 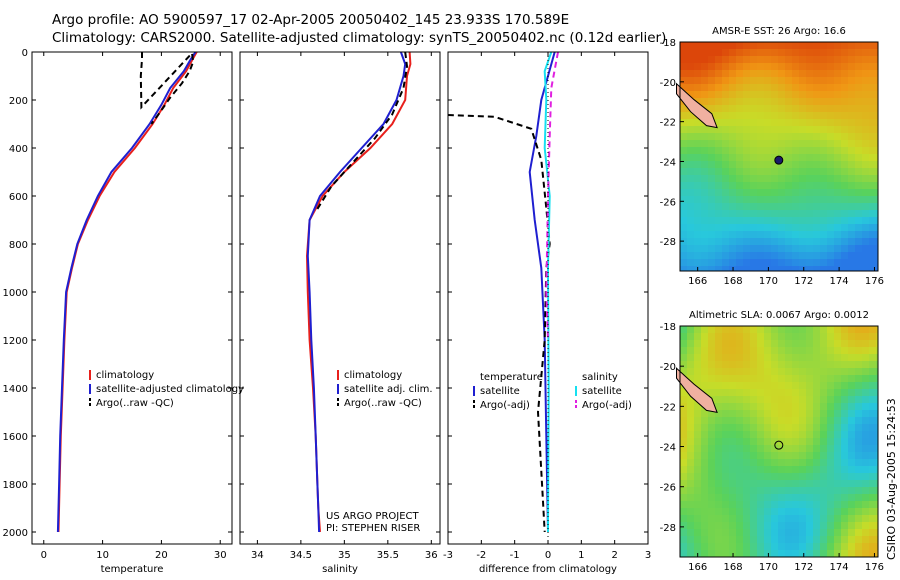 What do you see at coordinates (668, 327) in the screenshot?
I see `y-tick-label: -18` at bounding box center [668, 327].